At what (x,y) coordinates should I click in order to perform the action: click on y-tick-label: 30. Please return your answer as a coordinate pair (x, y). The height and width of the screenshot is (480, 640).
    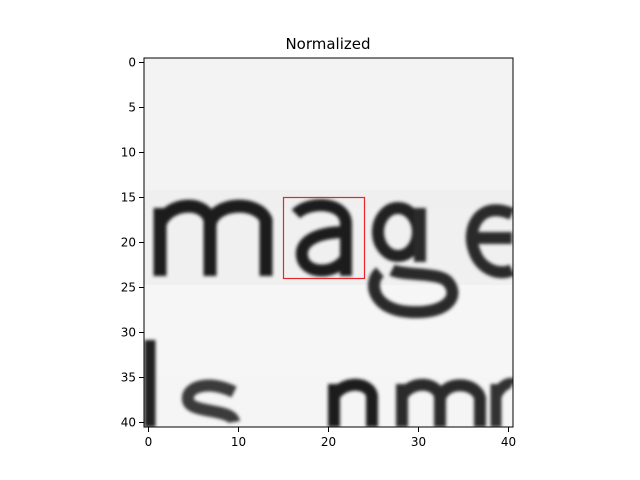
    Looking at the image, I should click on (128, 333).